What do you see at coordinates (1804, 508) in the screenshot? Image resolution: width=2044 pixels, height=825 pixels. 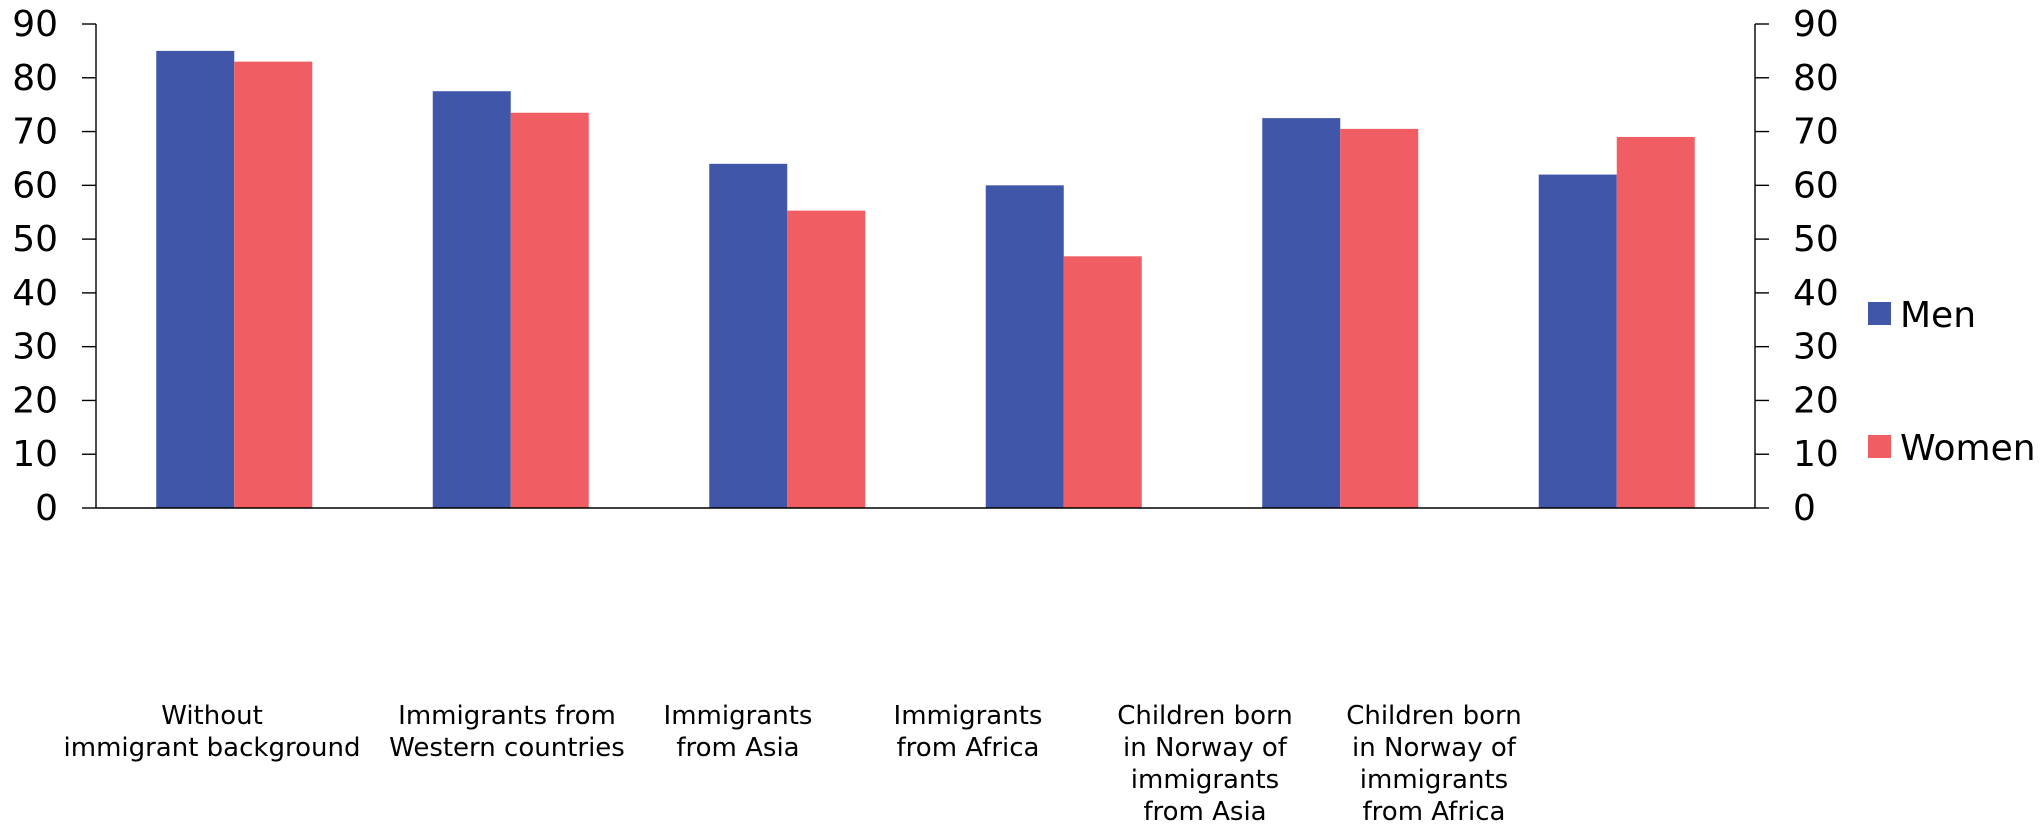 I see `y-tick-label-right: 0` at bounding box center [1804, 508].